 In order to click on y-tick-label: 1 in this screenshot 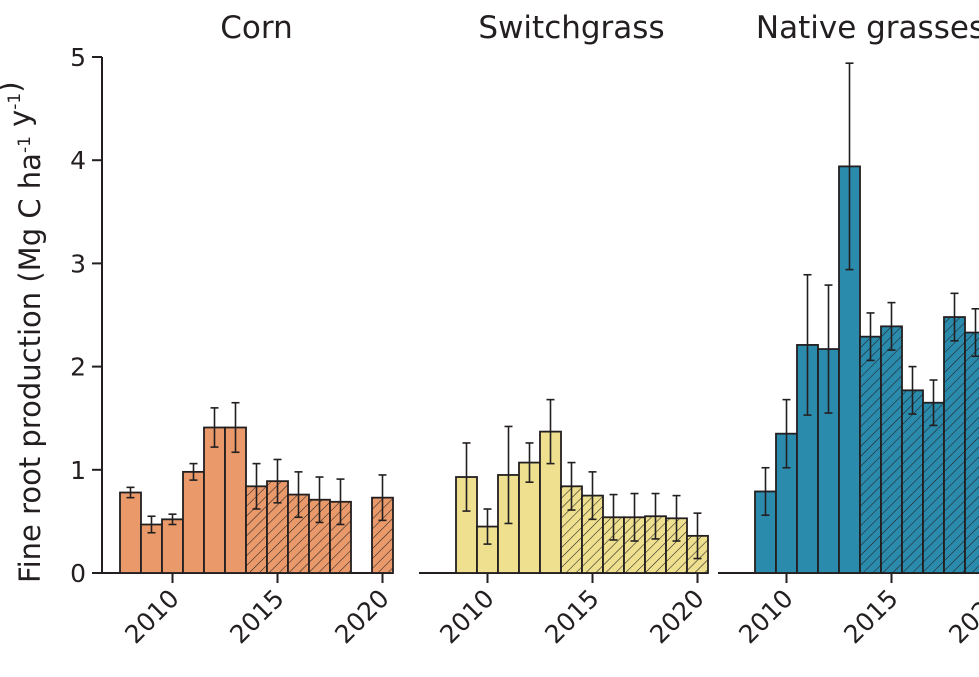, I will do `click(78, 470)`.